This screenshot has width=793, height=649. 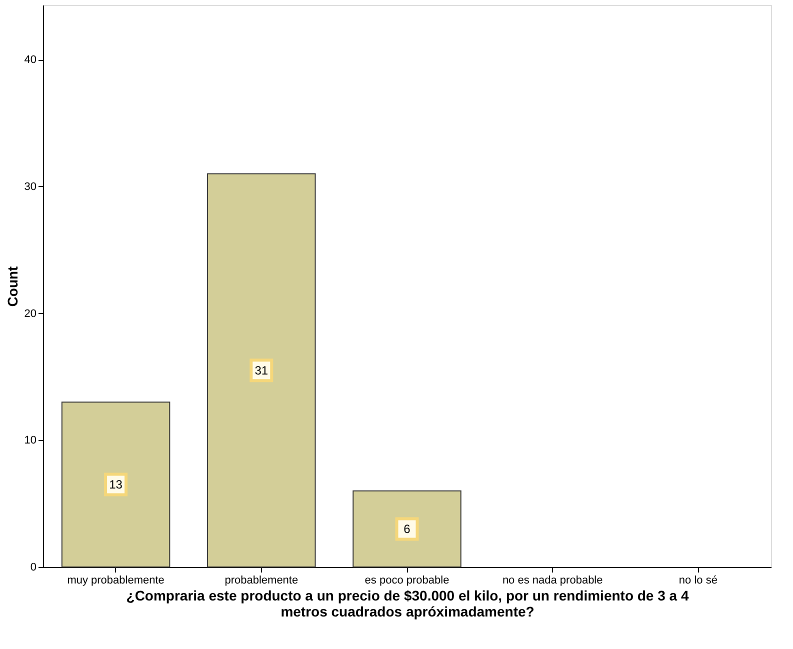 I want to click on data-label: 13, so click(x=116, y=485).